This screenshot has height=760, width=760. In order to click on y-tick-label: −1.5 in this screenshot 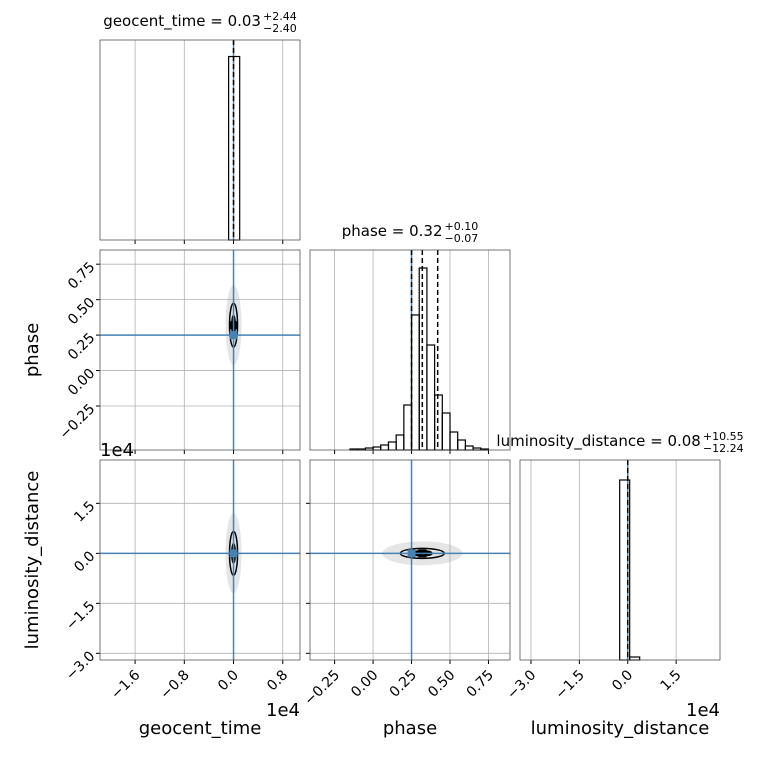, I will do `click(80, 615)`.